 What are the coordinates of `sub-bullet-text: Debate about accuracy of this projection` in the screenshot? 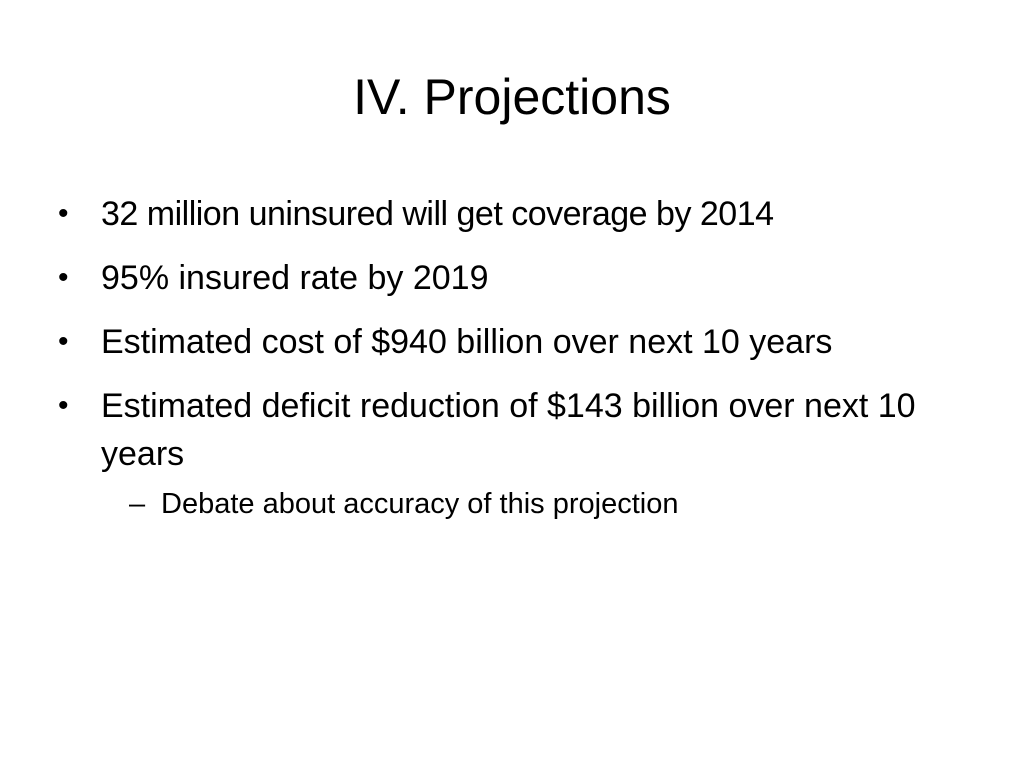 It's located at (420, 504).